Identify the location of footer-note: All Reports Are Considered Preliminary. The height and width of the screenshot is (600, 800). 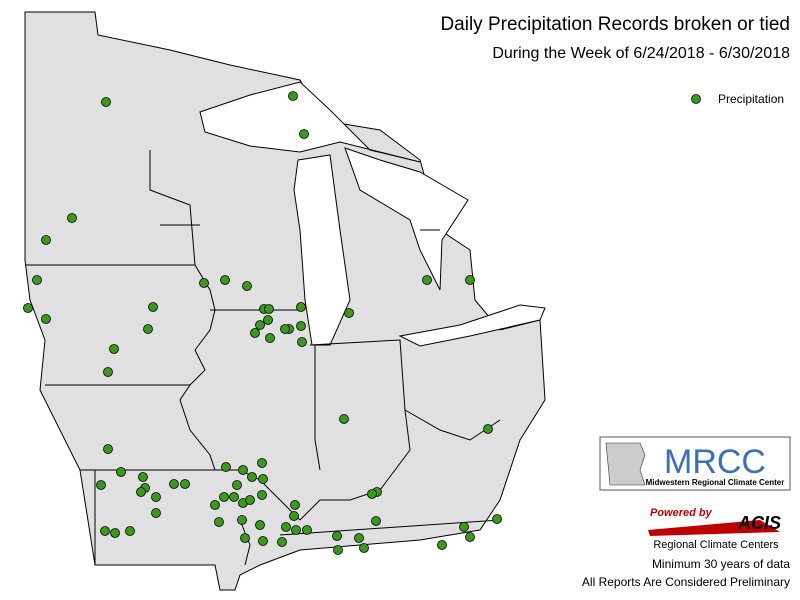
(686, 582).